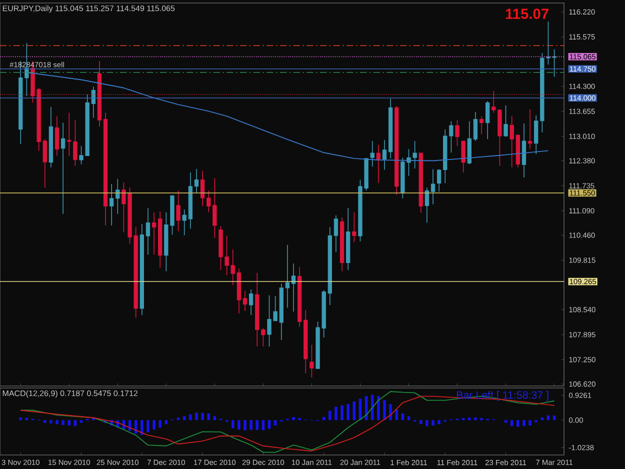  Describe the element at coordinates (70, 394) in the screenshot. I see `chart-title: MACD(12,26,9) 0.7187 0.5475 0.1712` at that location.